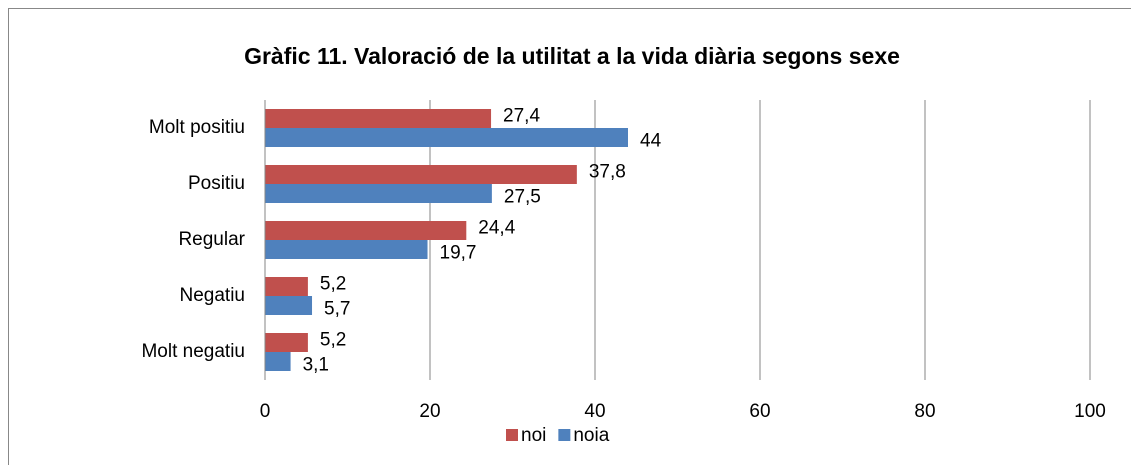 The image size is (1131, 465). I want to click on data-label: 3,1, so click(316, 365).